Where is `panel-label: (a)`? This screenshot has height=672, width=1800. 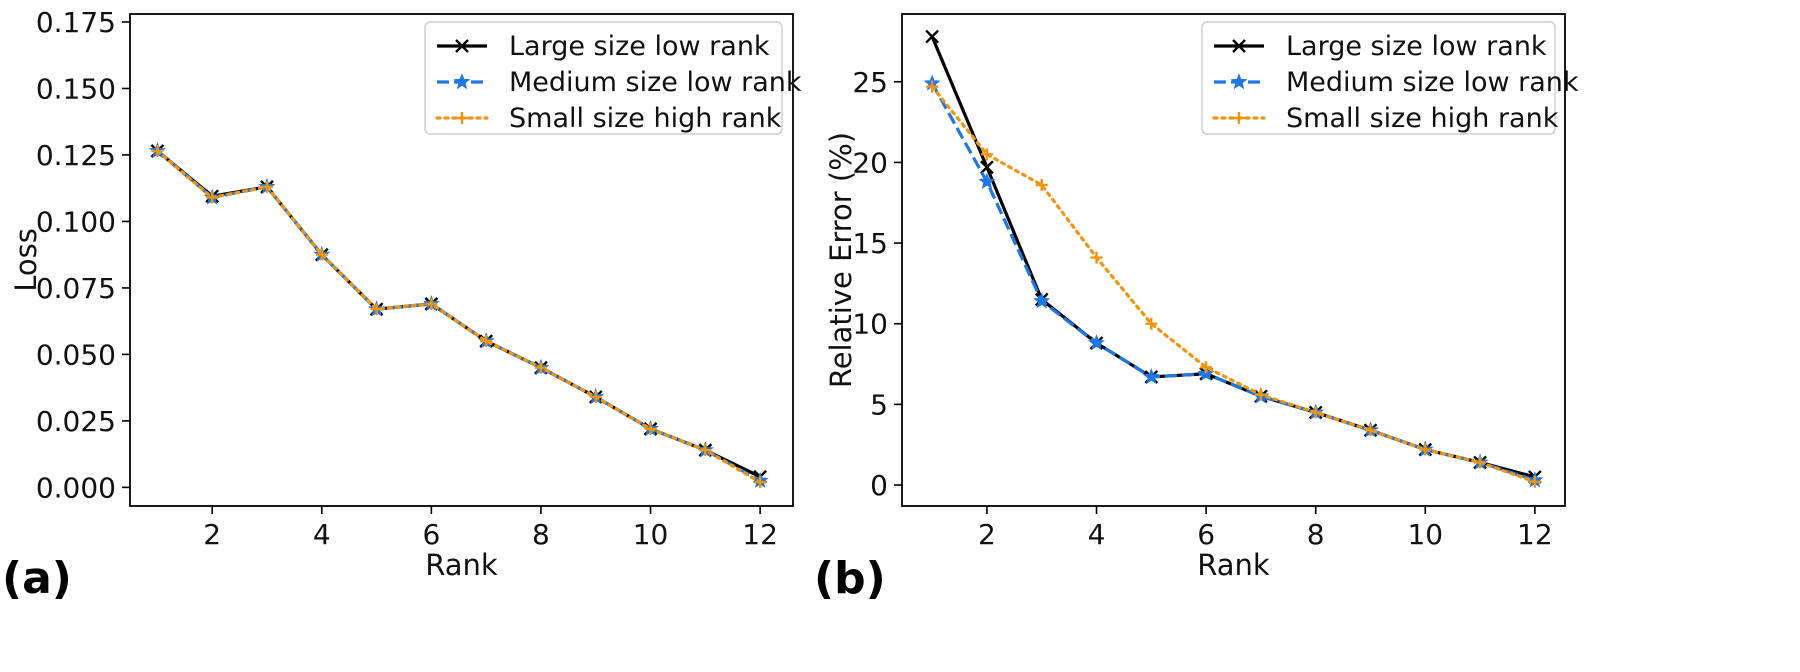
panel-label: (a) is located at coordinates (37, 578).